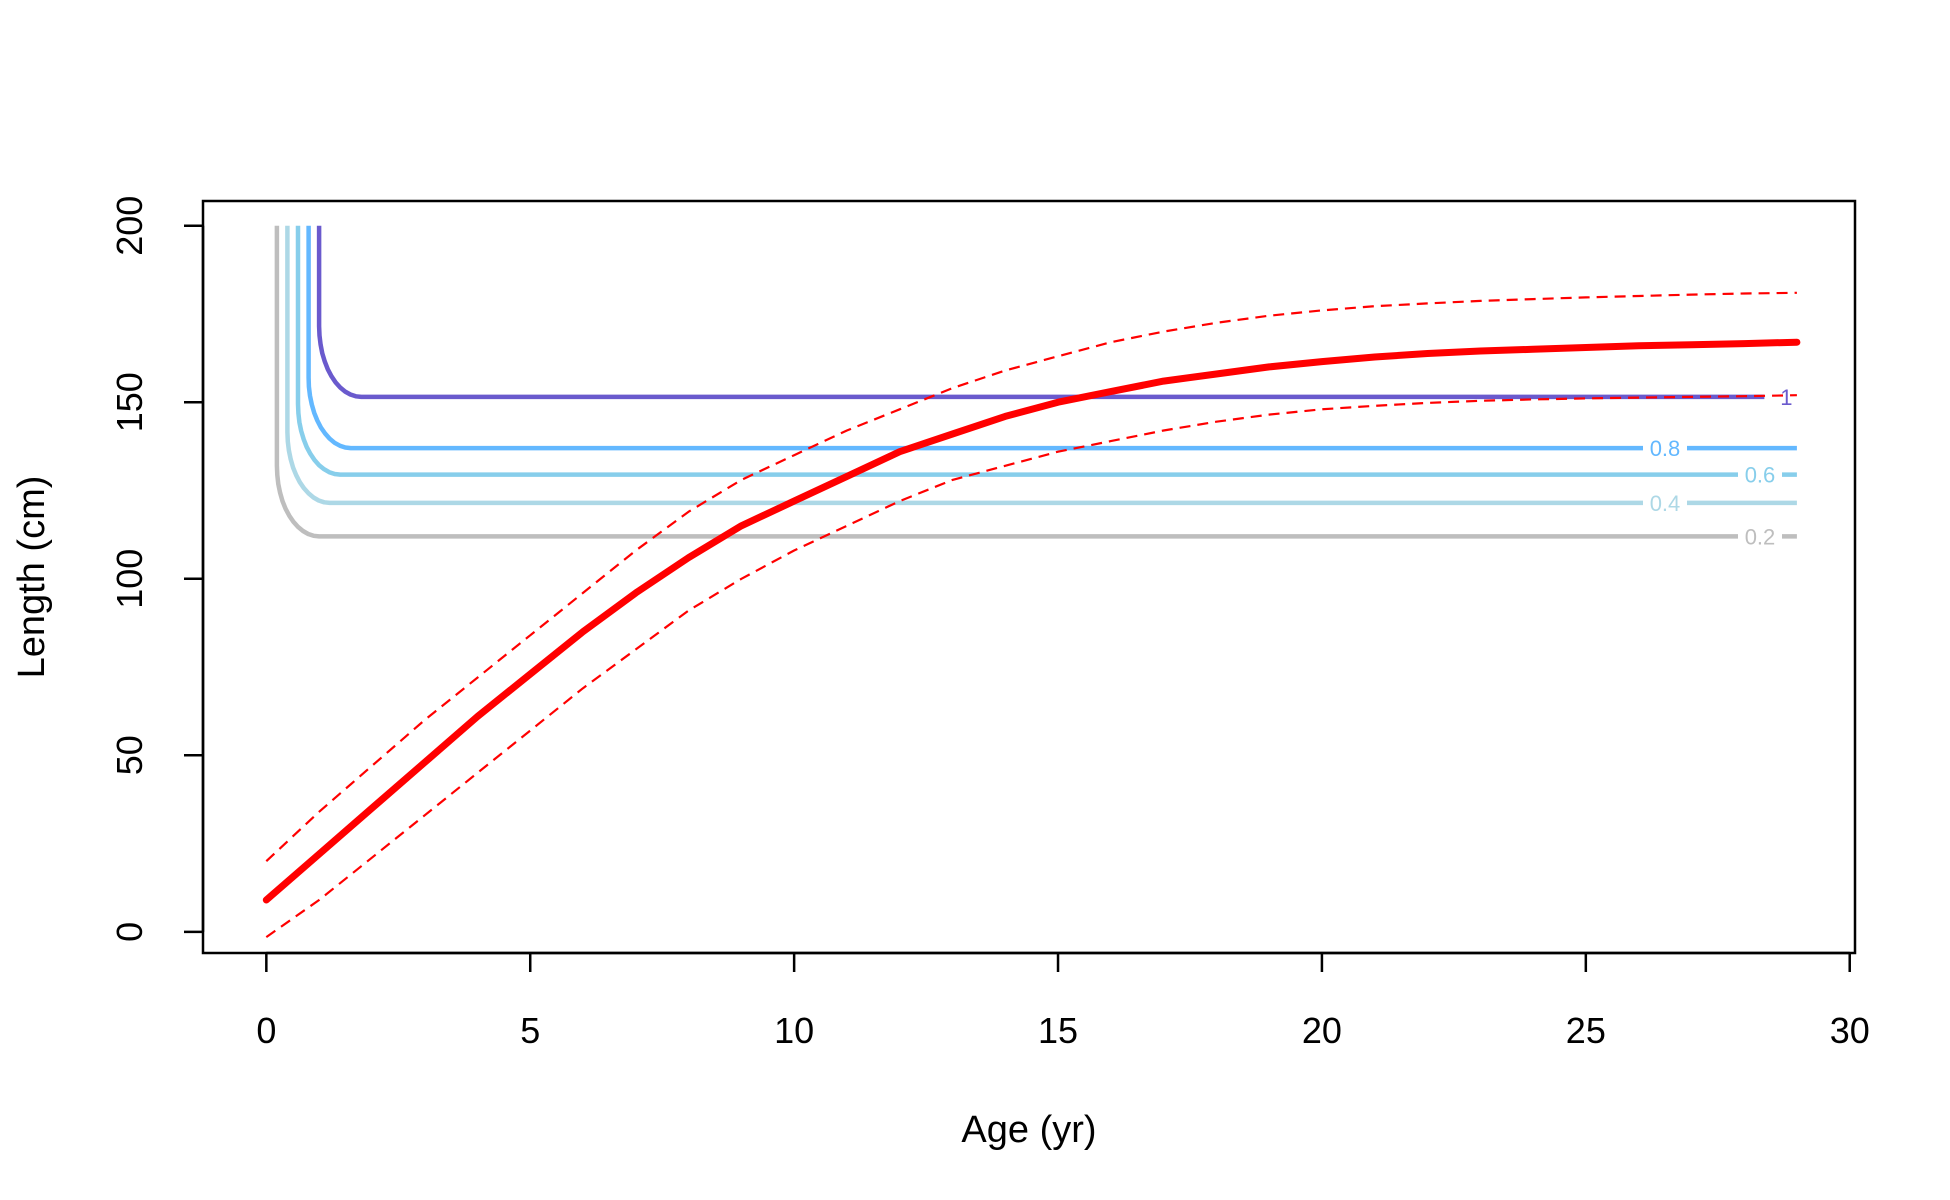 The width and height of the screenshot is (1950, 1200). Describe the element at coordinates (129, 579) in the screenshot. I see `y-tick-label: 100` at that location.